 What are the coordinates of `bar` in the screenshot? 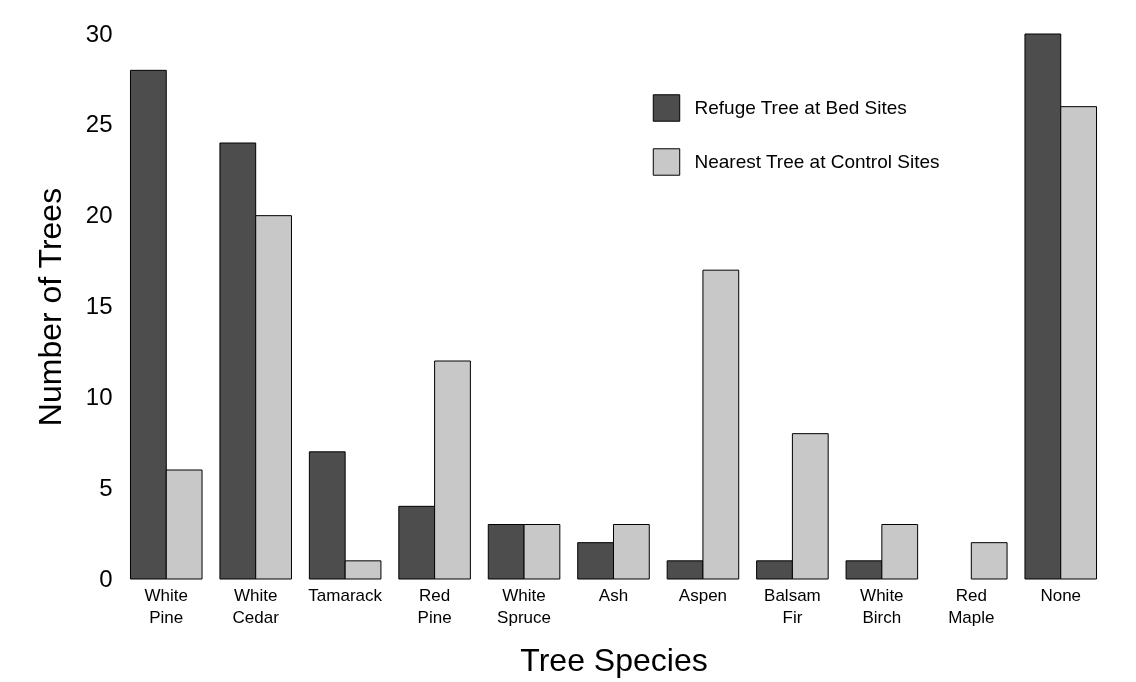 It's located at (989, 561).